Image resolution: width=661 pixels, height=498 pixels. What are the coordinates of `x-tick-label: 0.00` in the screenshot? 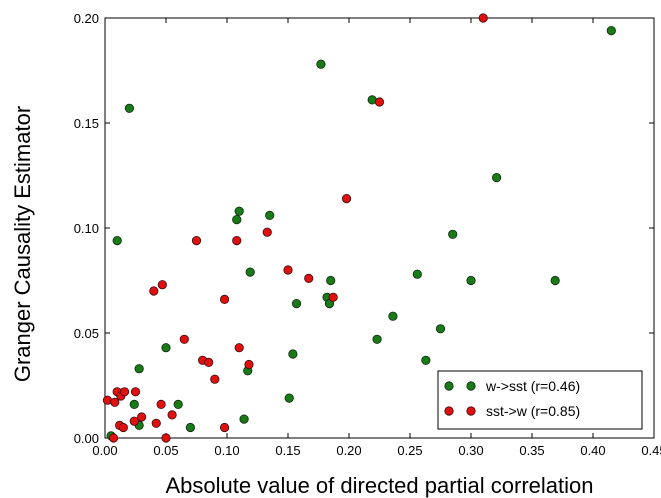 It's located at (104, 450).